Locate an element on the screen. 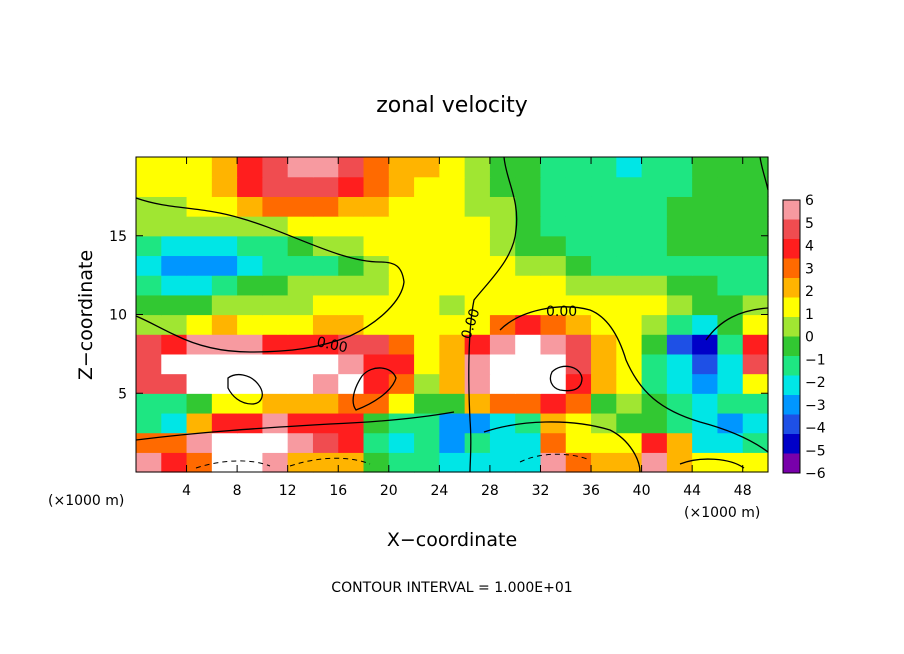 The image size is (904, 654). x-tick-label: 44 is located at coordinates (692, 491).